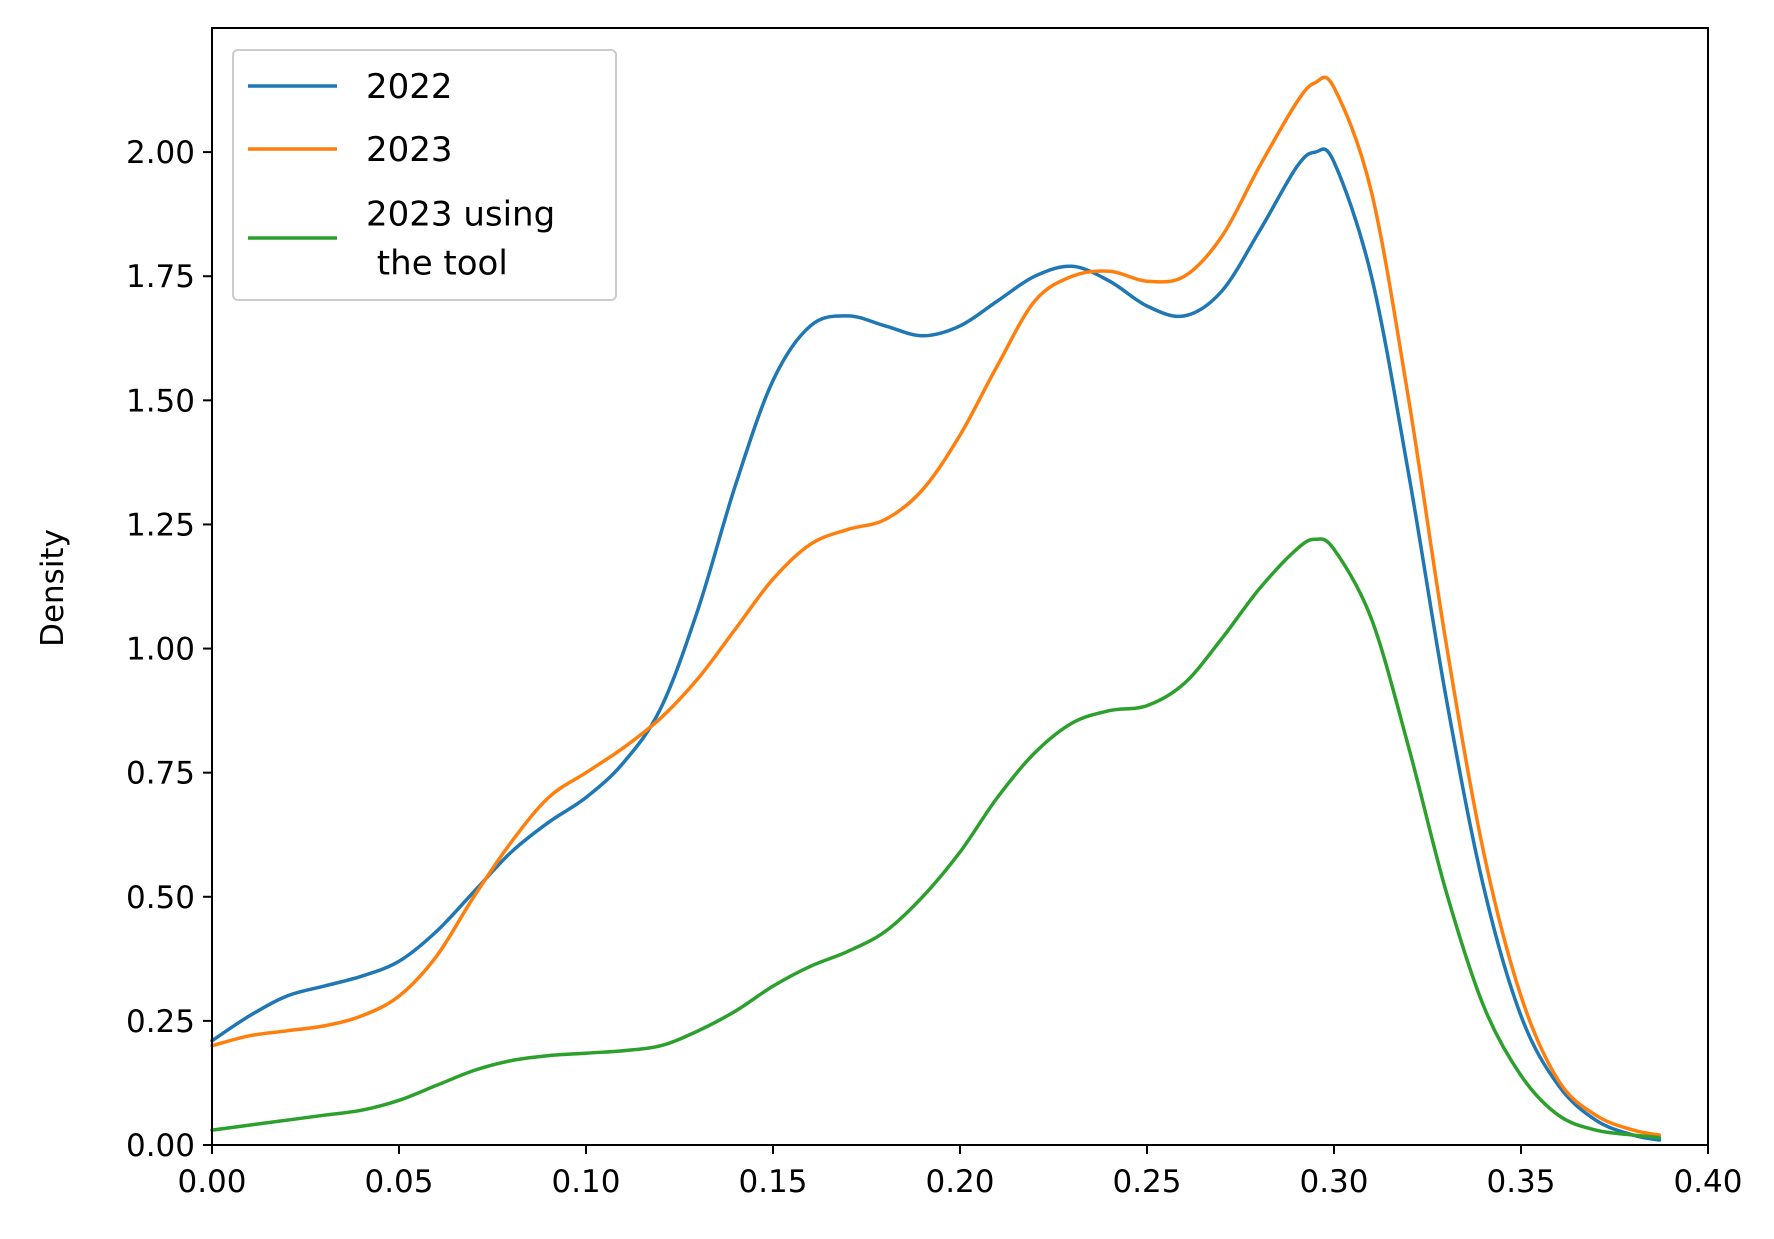  What do you see at coordinates (959, 1182) in the screenshot?
I see `x-tick-label: 0.20` at bounding box center [959, 1182].